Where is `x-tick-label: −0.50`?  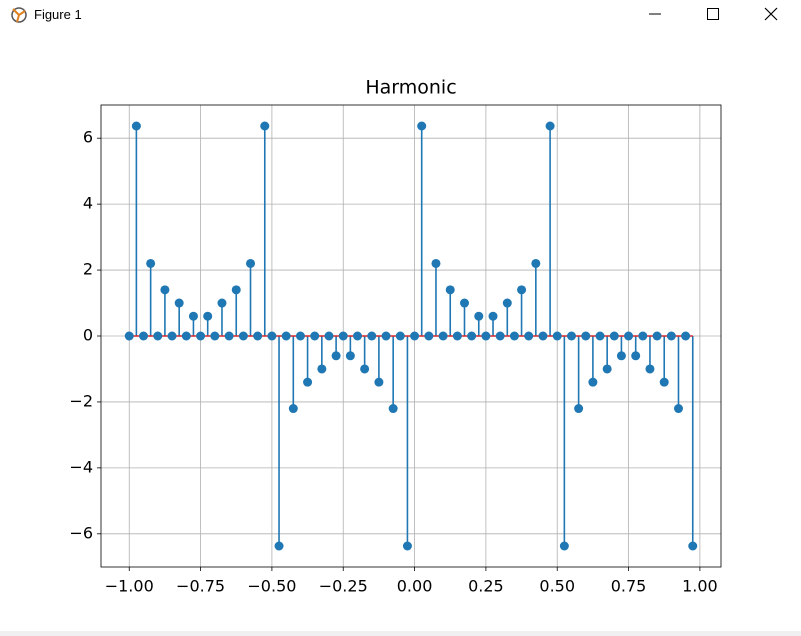 x-tick-label: −0.50 is located at coordinates (271, 586).